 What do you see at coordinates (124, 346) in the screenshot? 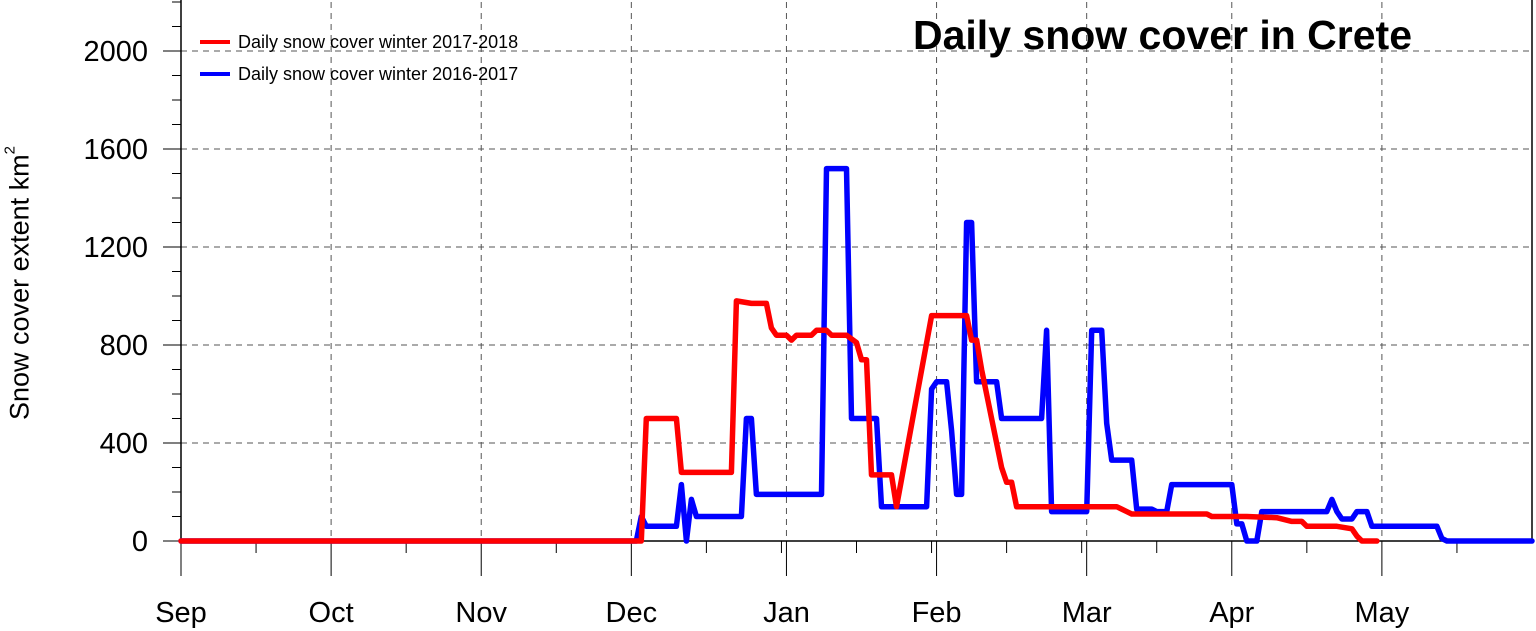
I see `y-tick-label: 800` at bounding box center [124, 346].